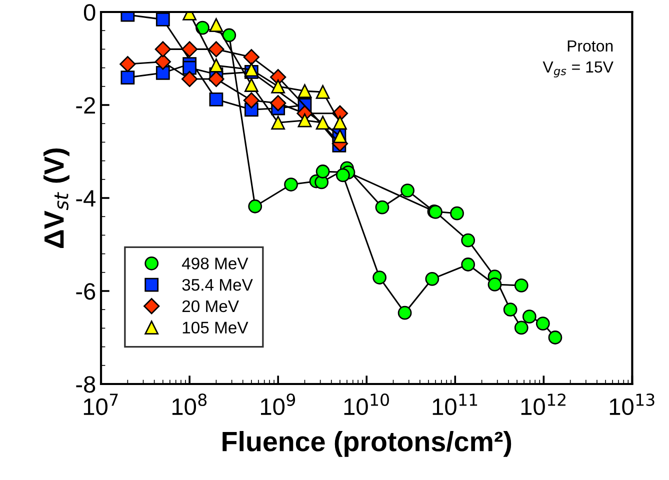  What do you see at coordinates (210, 306) in the screenshot?
I see `legend-label: 20 MeV` at bounding box center [210, 306].